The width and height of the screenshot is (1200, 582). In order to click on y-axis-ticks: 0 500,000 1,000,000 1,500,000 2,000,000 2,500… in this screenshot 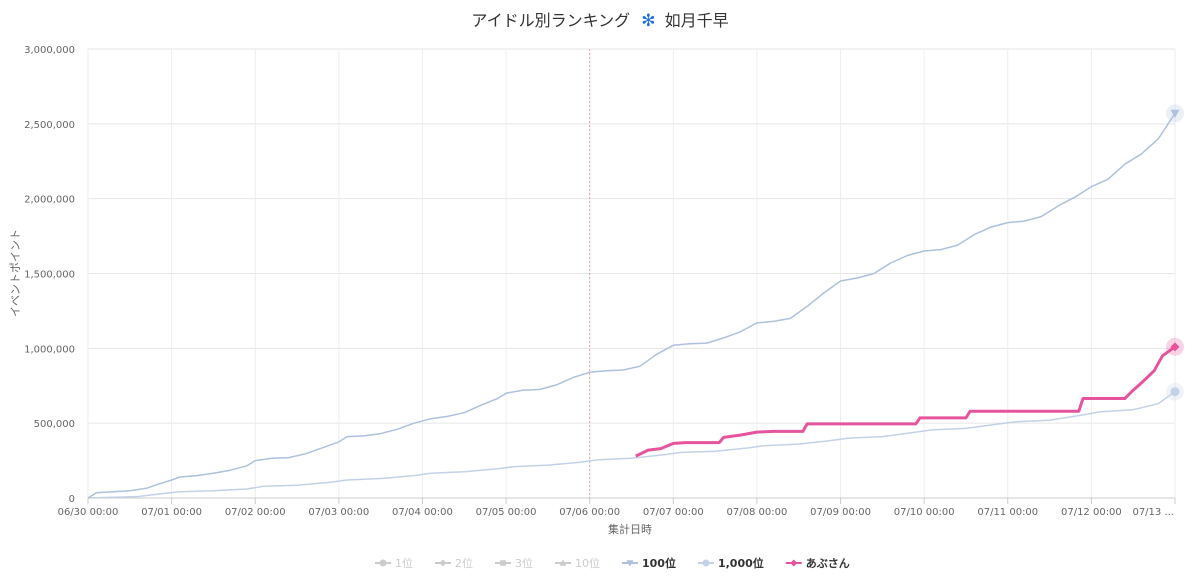, I will do `click(49, 275)`.